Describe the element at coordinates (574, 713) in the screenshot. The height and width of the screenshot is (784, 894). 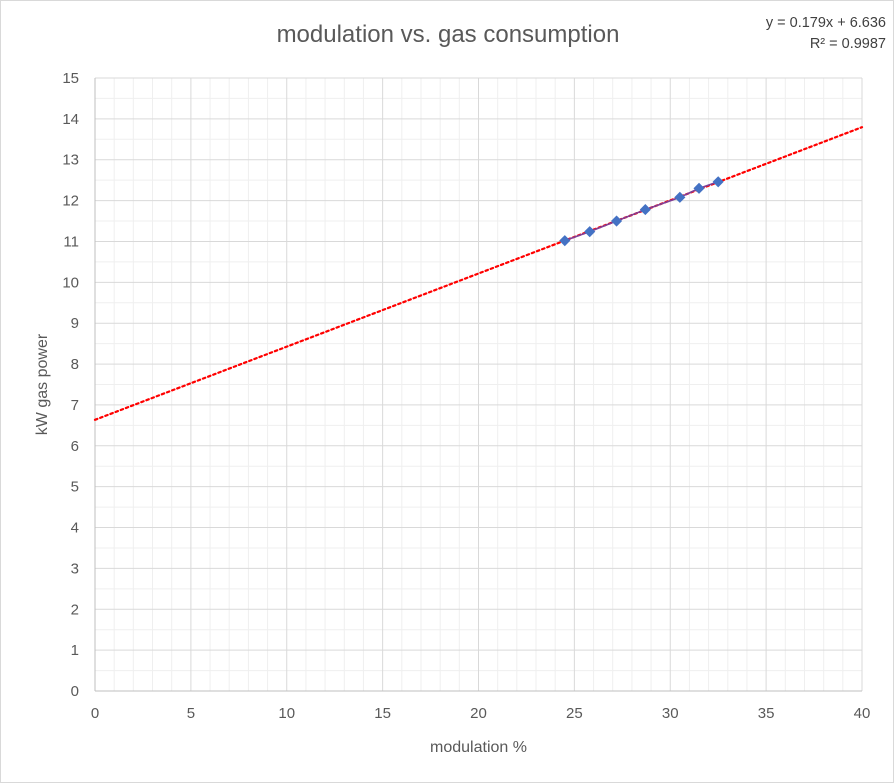
I see `x-tick-label: 25` at that location.